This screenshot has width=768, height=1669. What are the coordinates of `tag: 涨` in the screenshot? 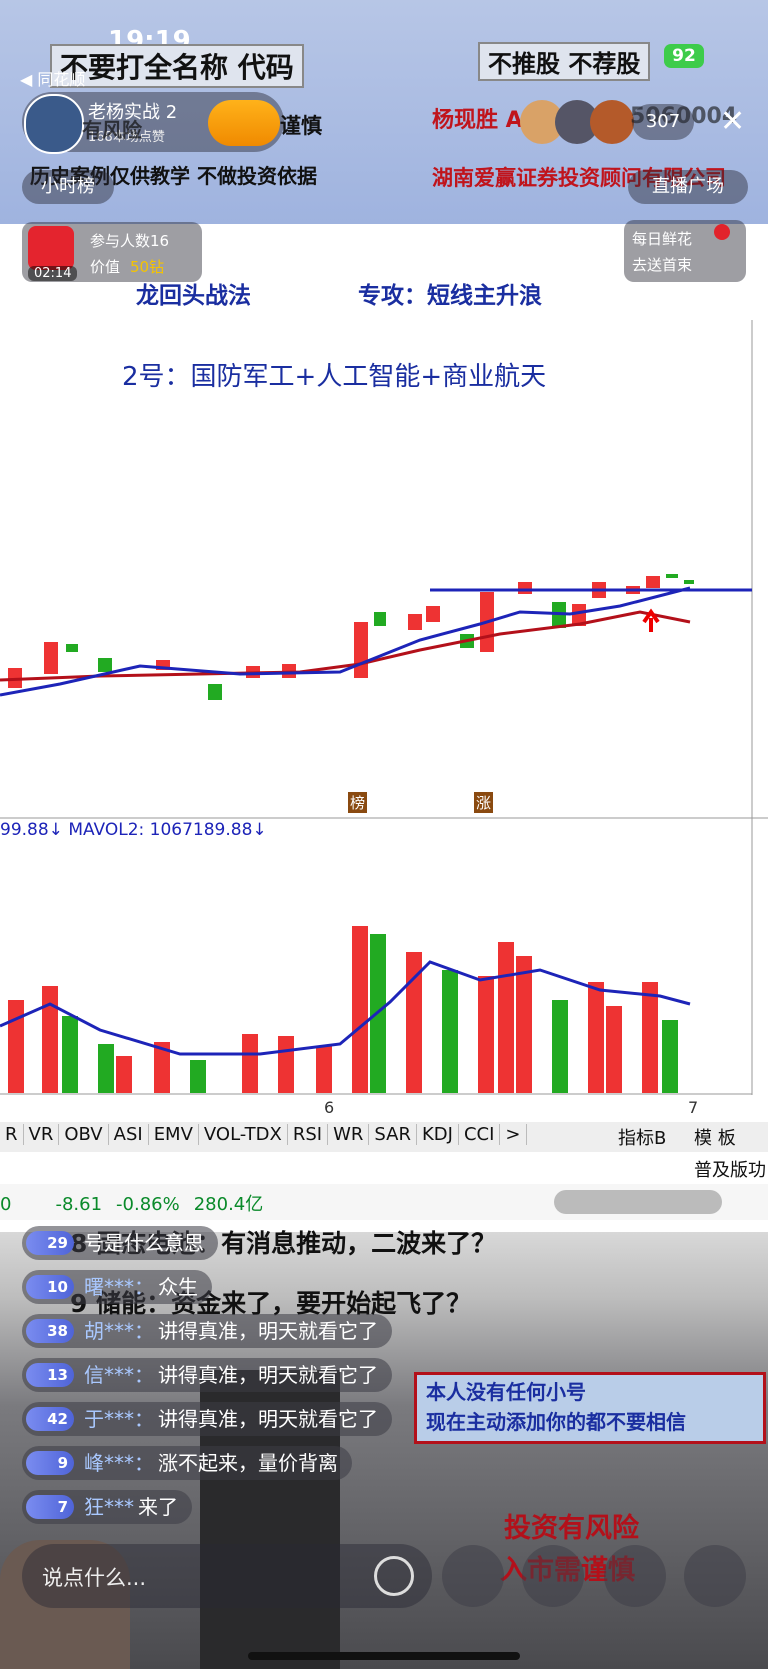 It's located at (484, 802).